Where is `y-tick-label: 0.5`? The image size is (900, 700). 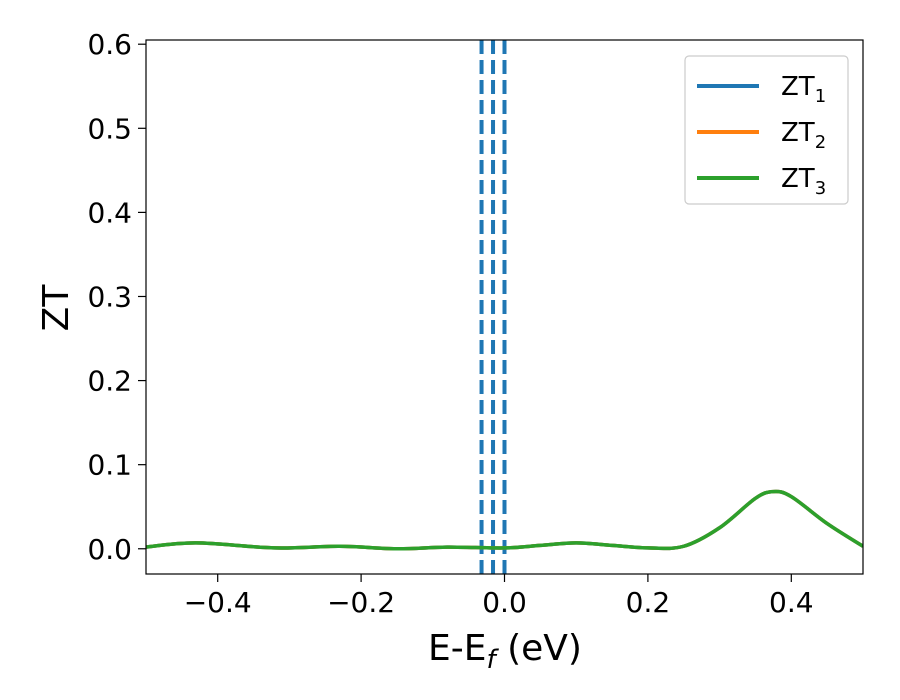
y-tick-label: 0.5 is located at coordinates (109, 128).